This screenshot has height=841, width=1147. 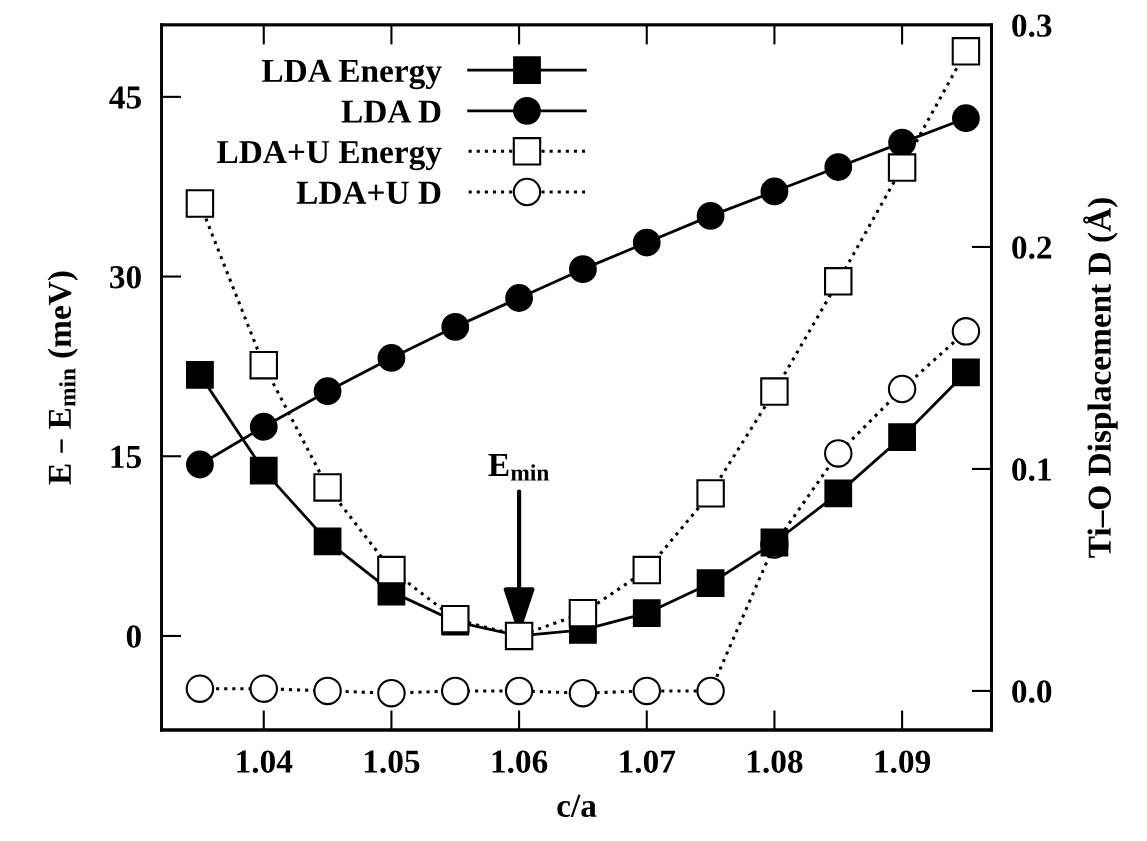 I want to click on x-tick-label: 1.08, so click(x=775, y=762).